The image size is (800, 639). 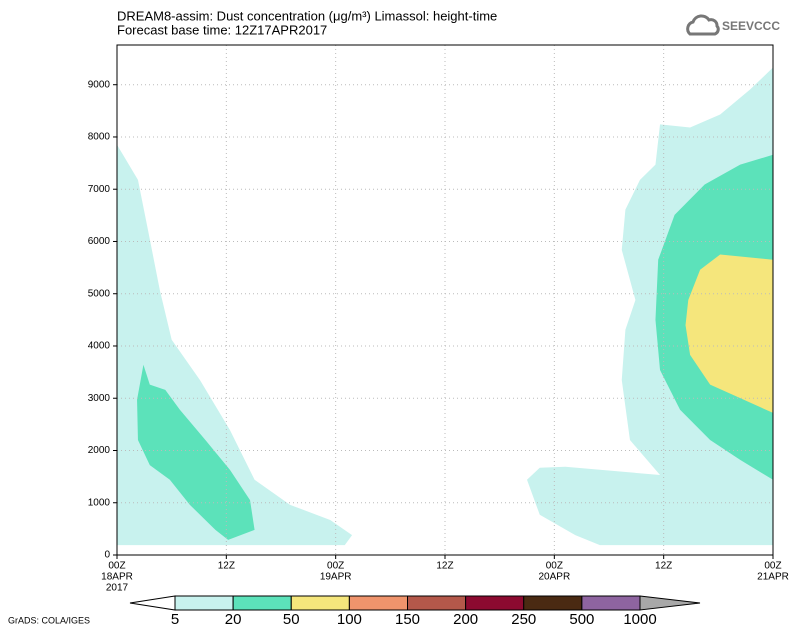 I want to click on y-tick-label: 3000, so click(x=99, y=398).